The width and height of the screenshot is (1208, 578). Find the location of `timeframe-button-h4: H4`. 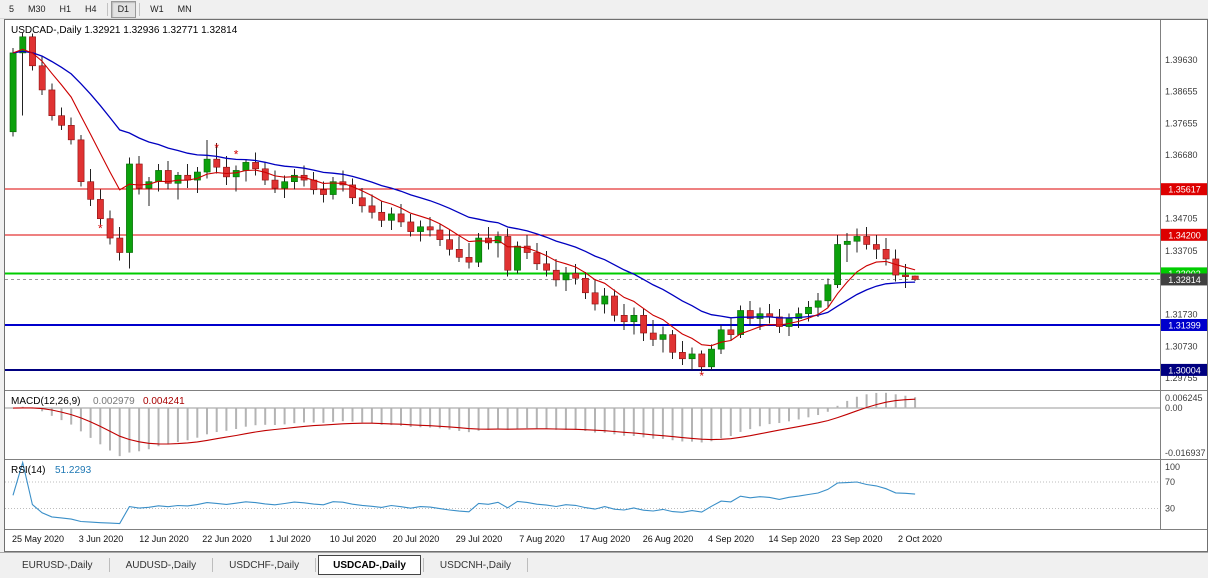

timeframe-button-h4: H4 is located at coordinates (91, 8).